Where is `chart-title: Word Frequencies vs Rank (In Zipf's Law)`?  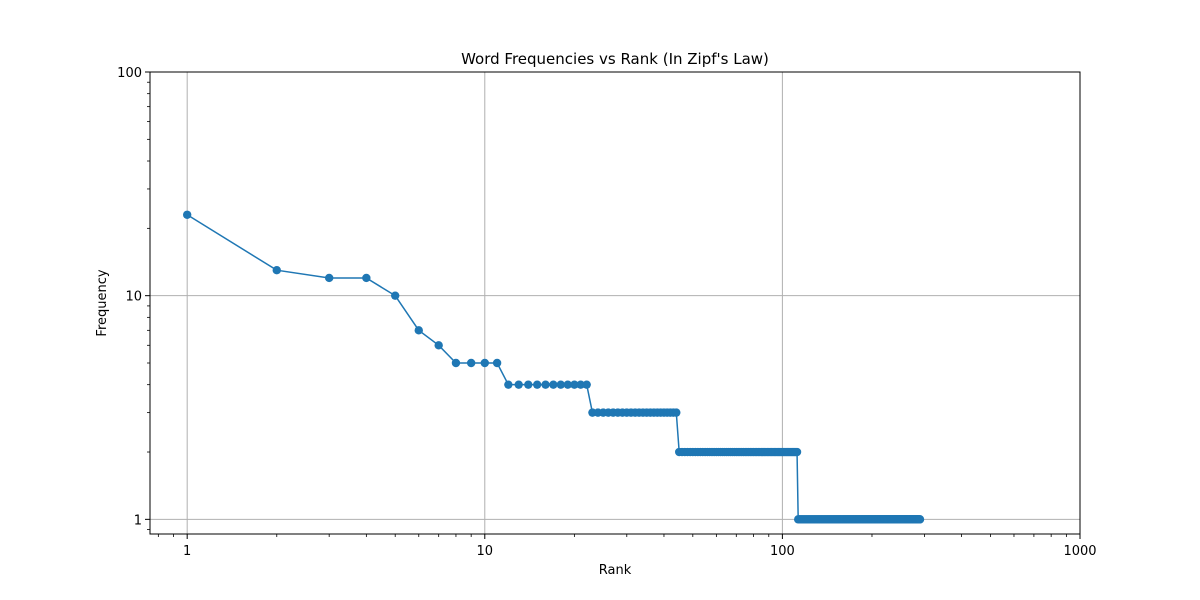 chart-title: Word Frequencies vs Rank (In Zipf's Law) is located at coordinates (615, 59).